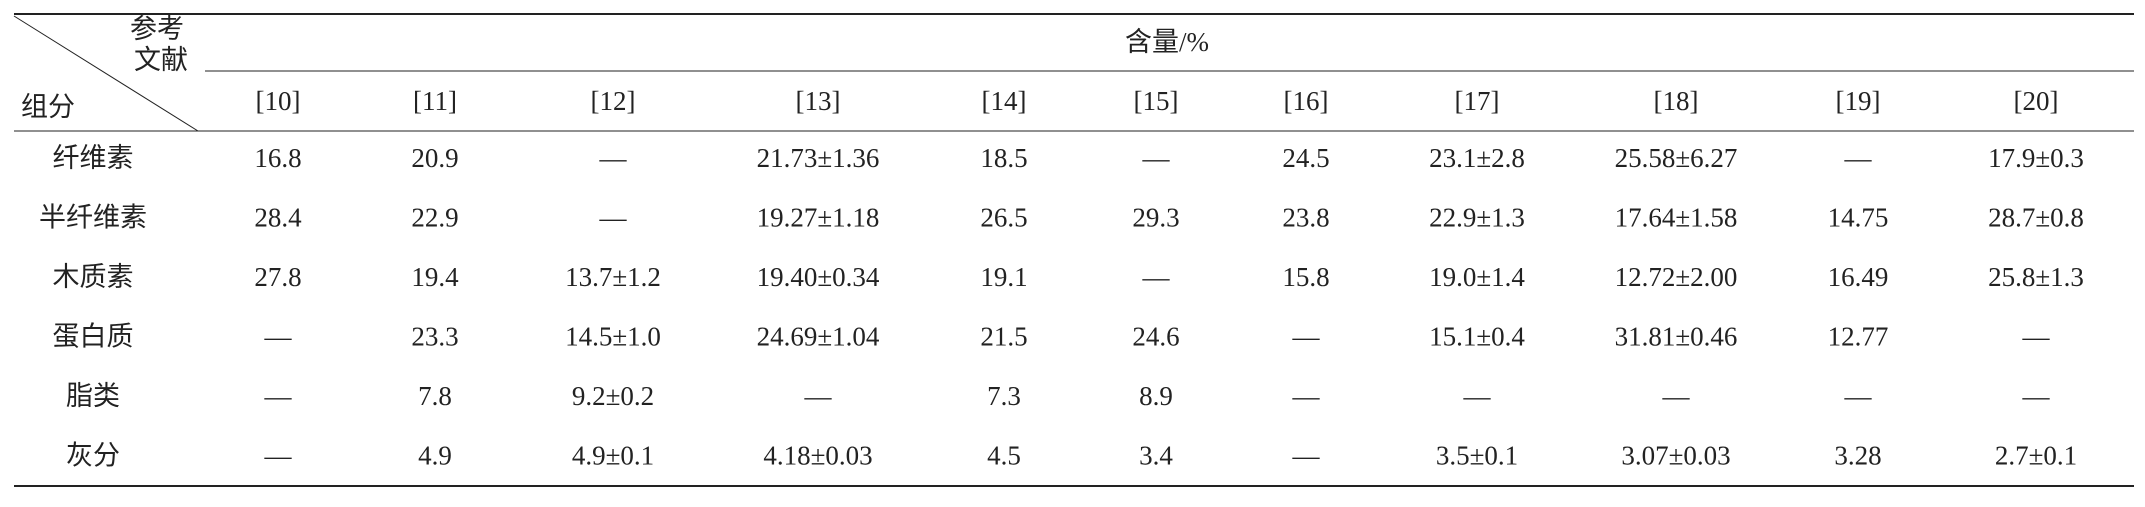 The width and height of the screenshot is (2145, 507). What do you see at coordinates (1676, 337) in the screenshot?
I see `cell: 31.81±0.46` at bounding box center [1676, 337].